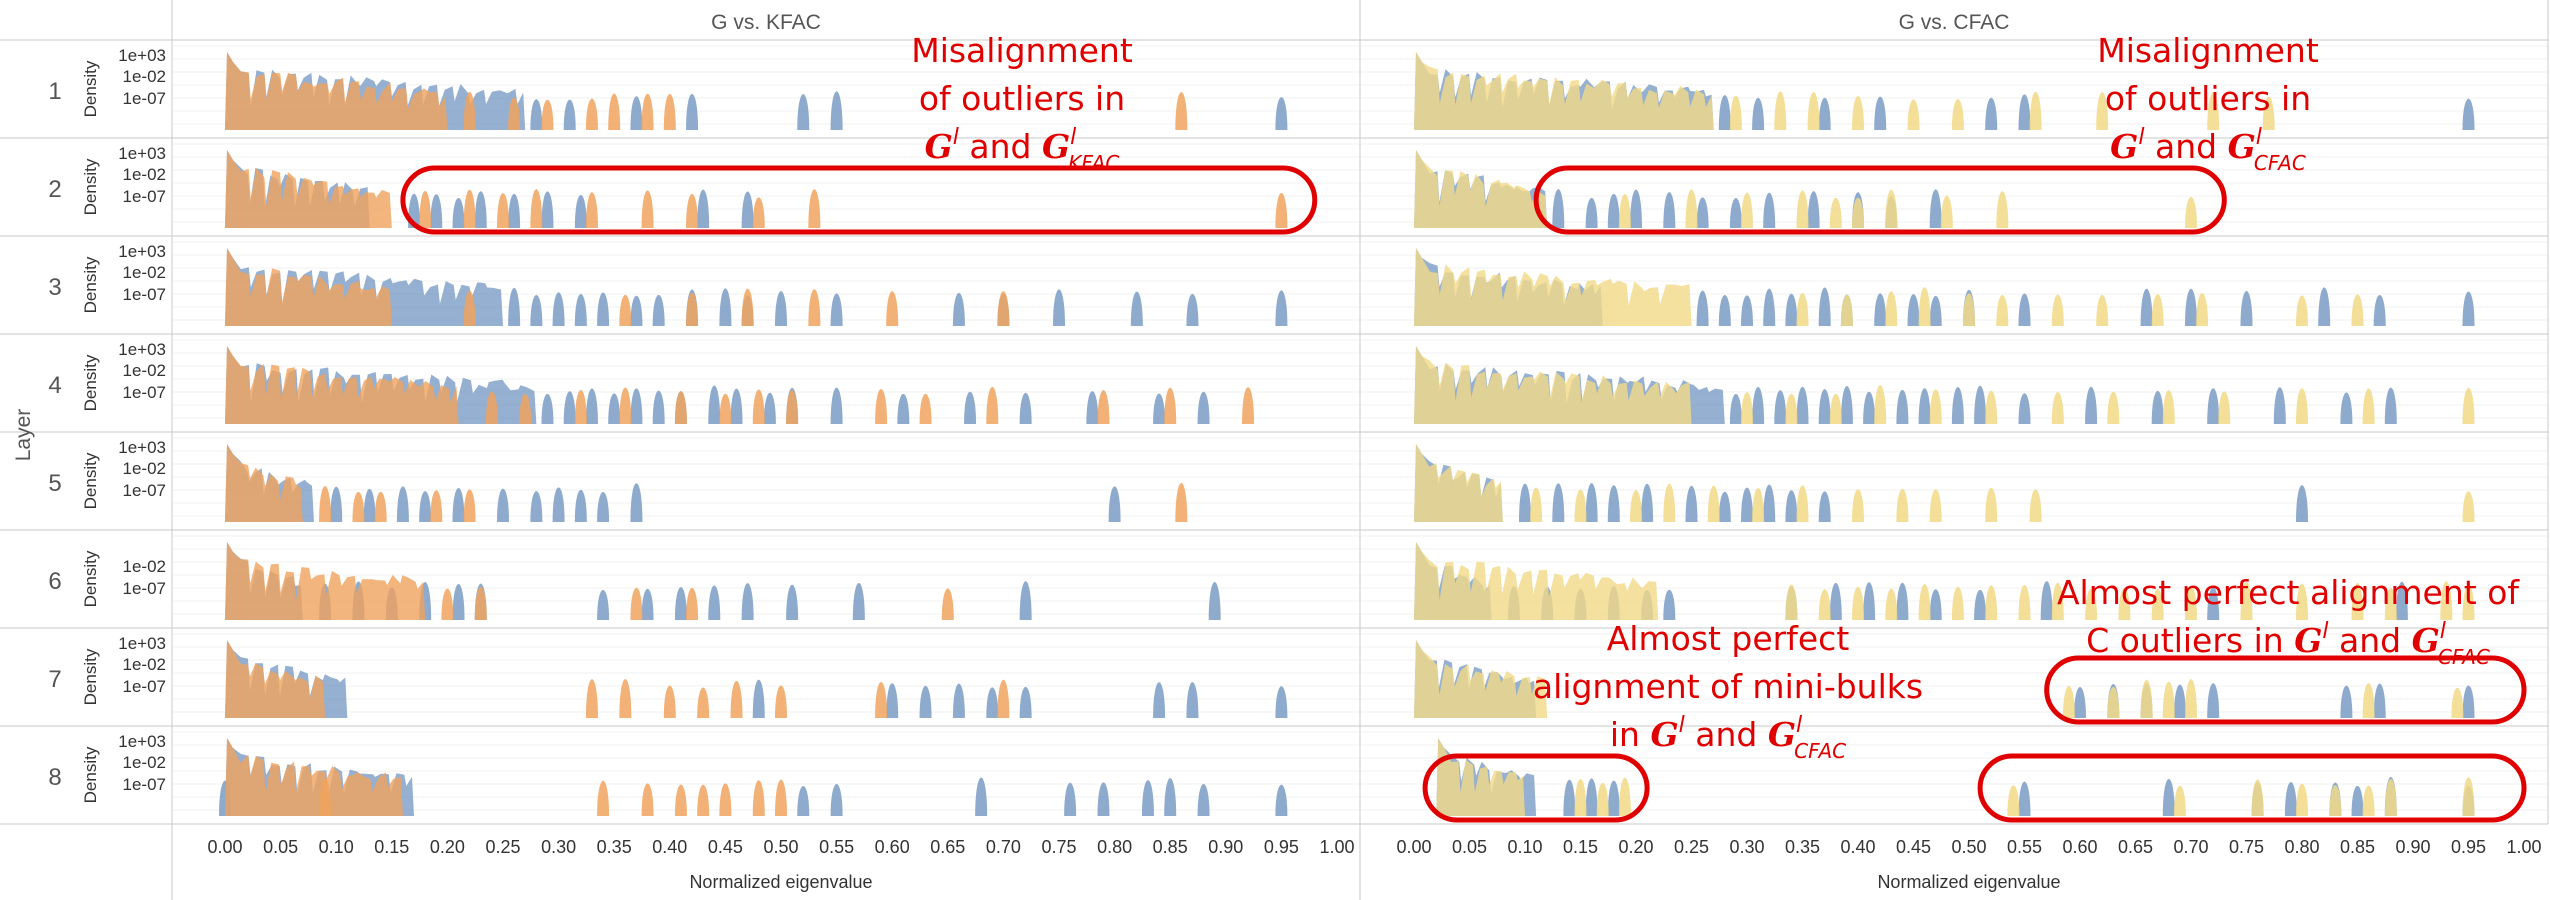  What do you see at coordinates (1553, 287) in the screenshot?
I see `cfac-series-bulk` at bounding box center [1553, 287].